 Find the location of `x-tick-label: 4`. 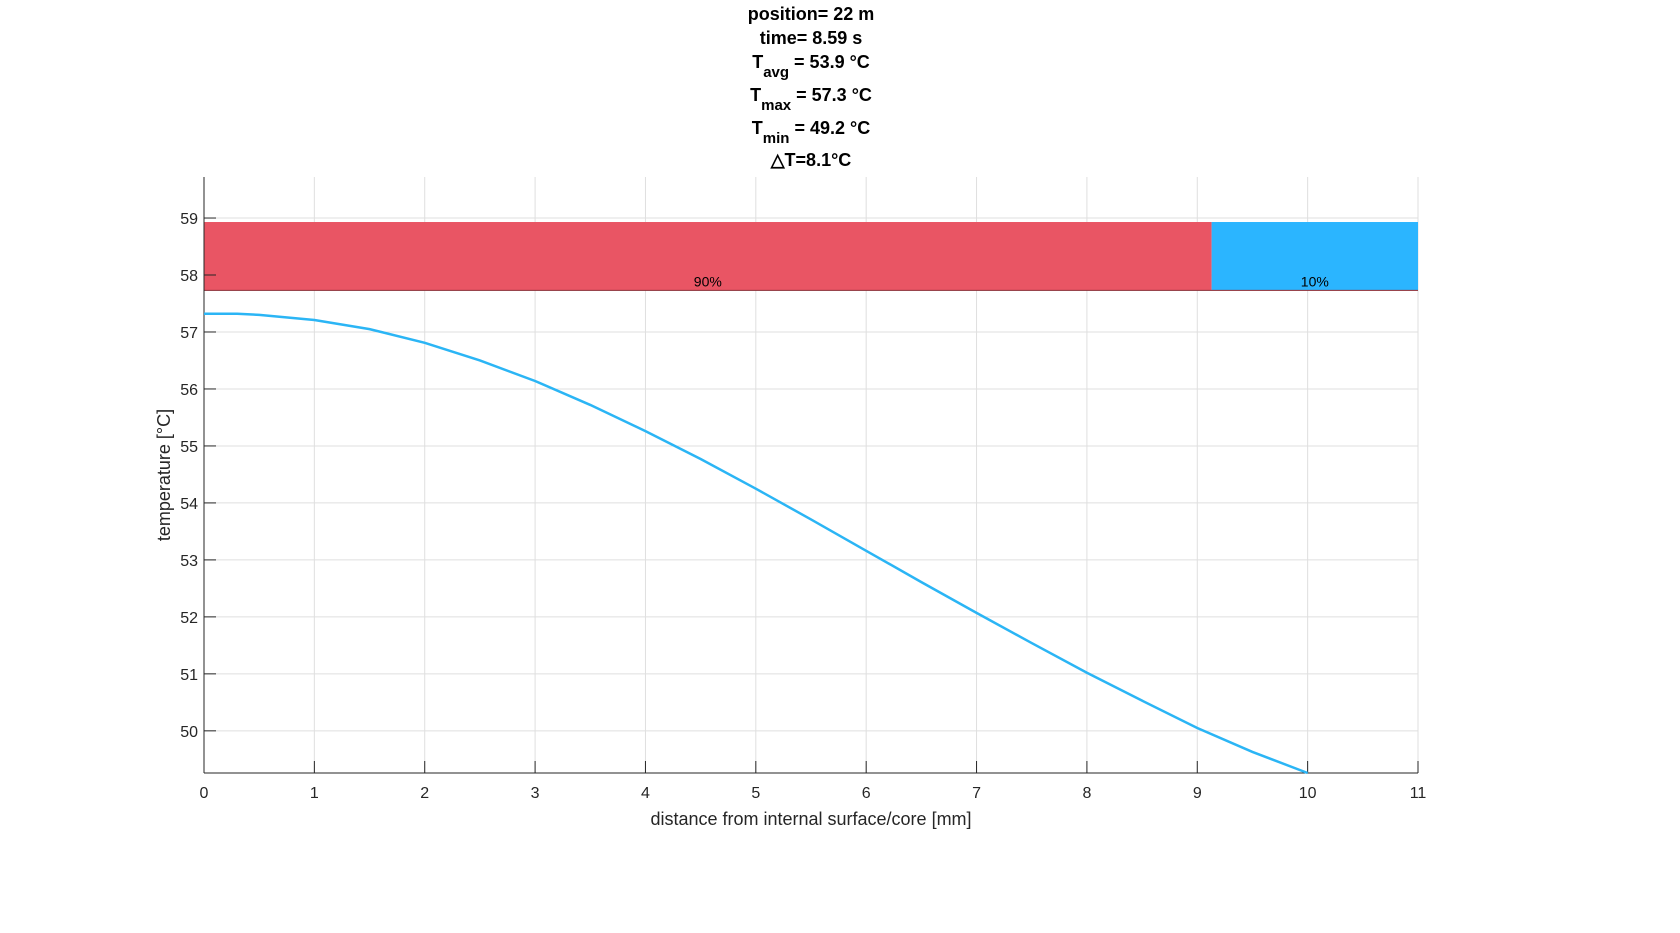

x-tick-label: 4 is located at coordinates (645, 793).